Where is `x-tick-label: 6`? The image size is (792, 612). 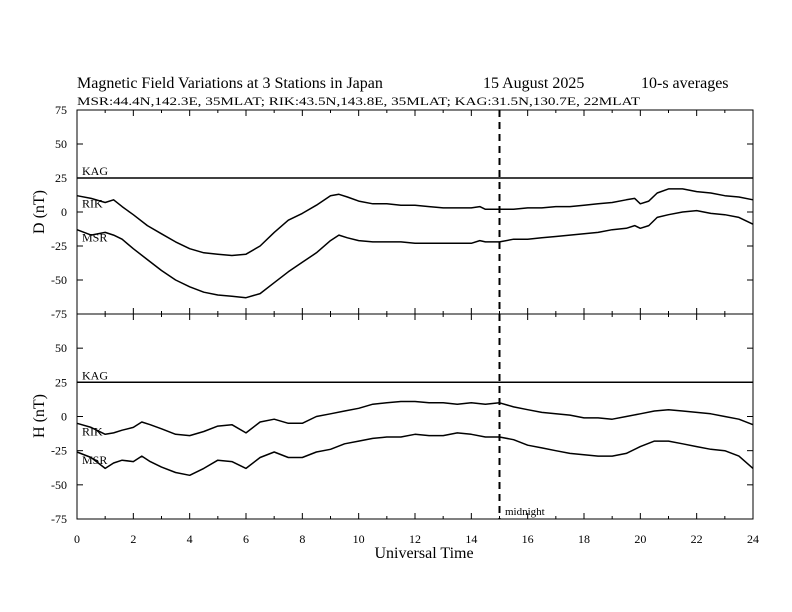 x-tick-label: 6 is located at coordinates (246, 539).